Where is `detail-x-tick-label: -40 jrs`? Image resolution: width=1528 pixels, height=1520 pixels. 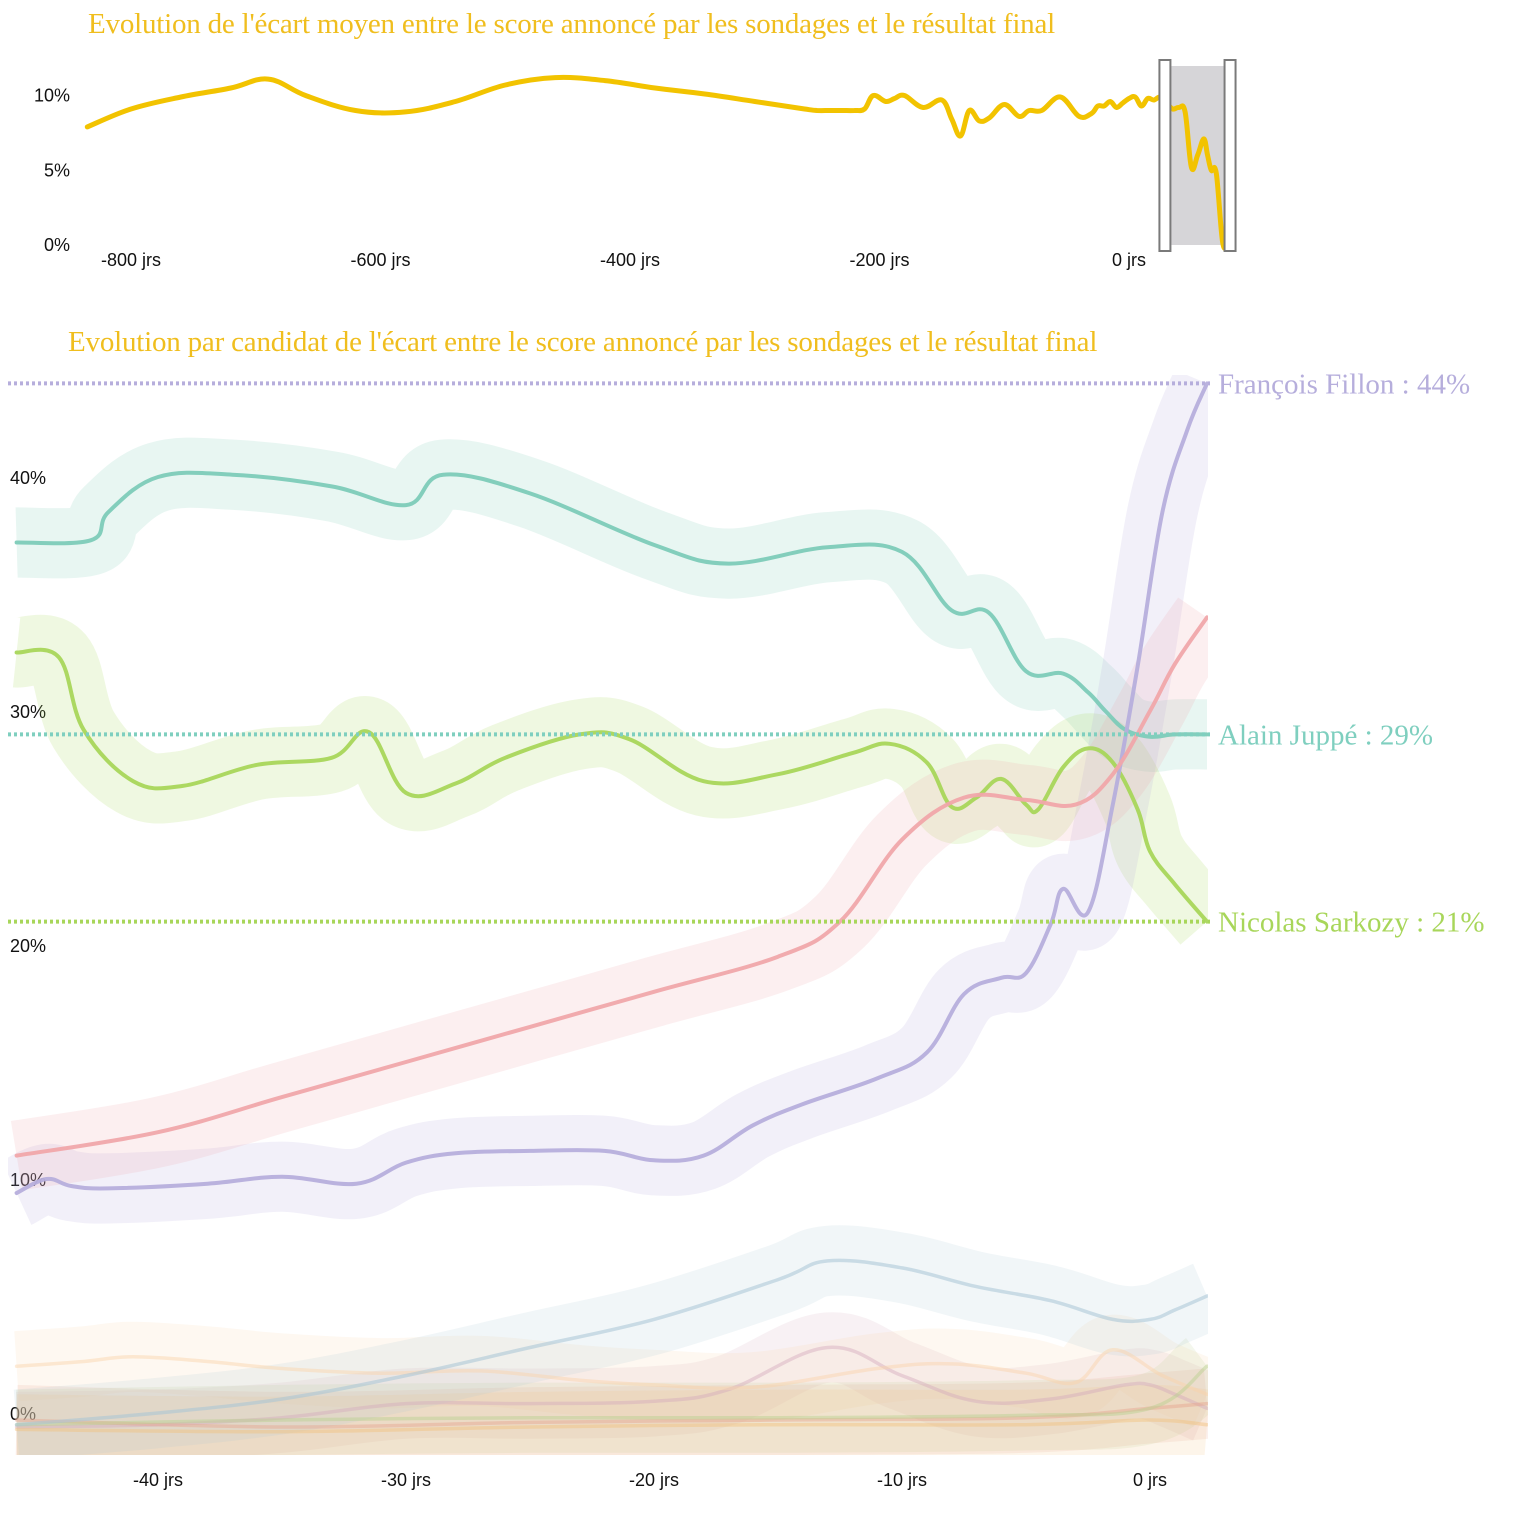
detail-x-tick-label: -40 jrs is located at coordinates (158, 1480).